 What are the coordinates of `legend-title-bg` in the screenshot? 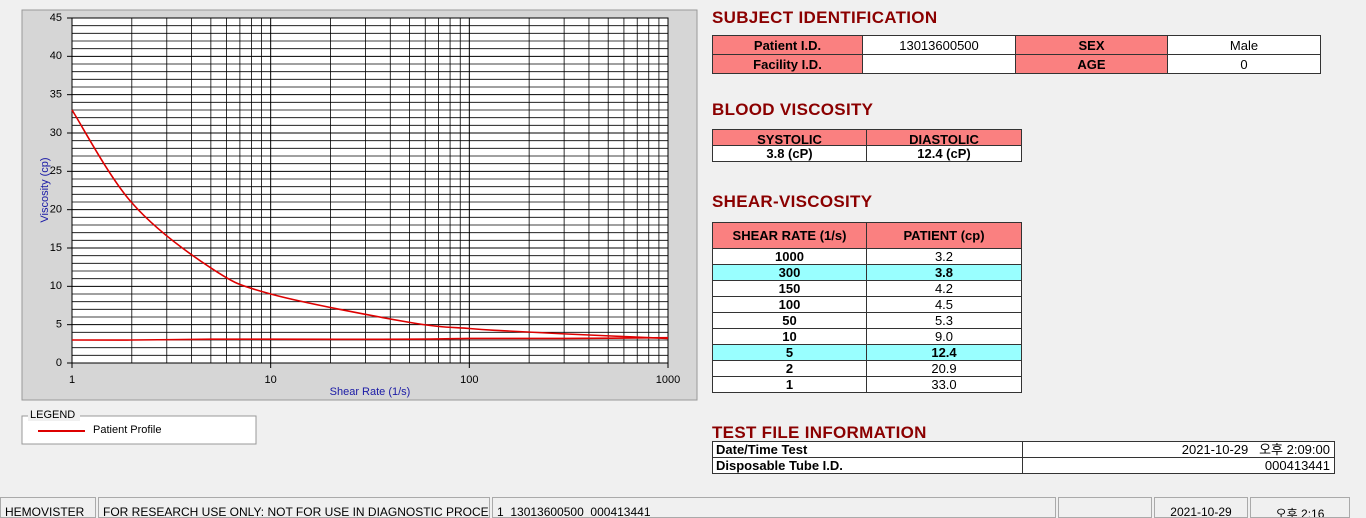 It's located at (54, 415).